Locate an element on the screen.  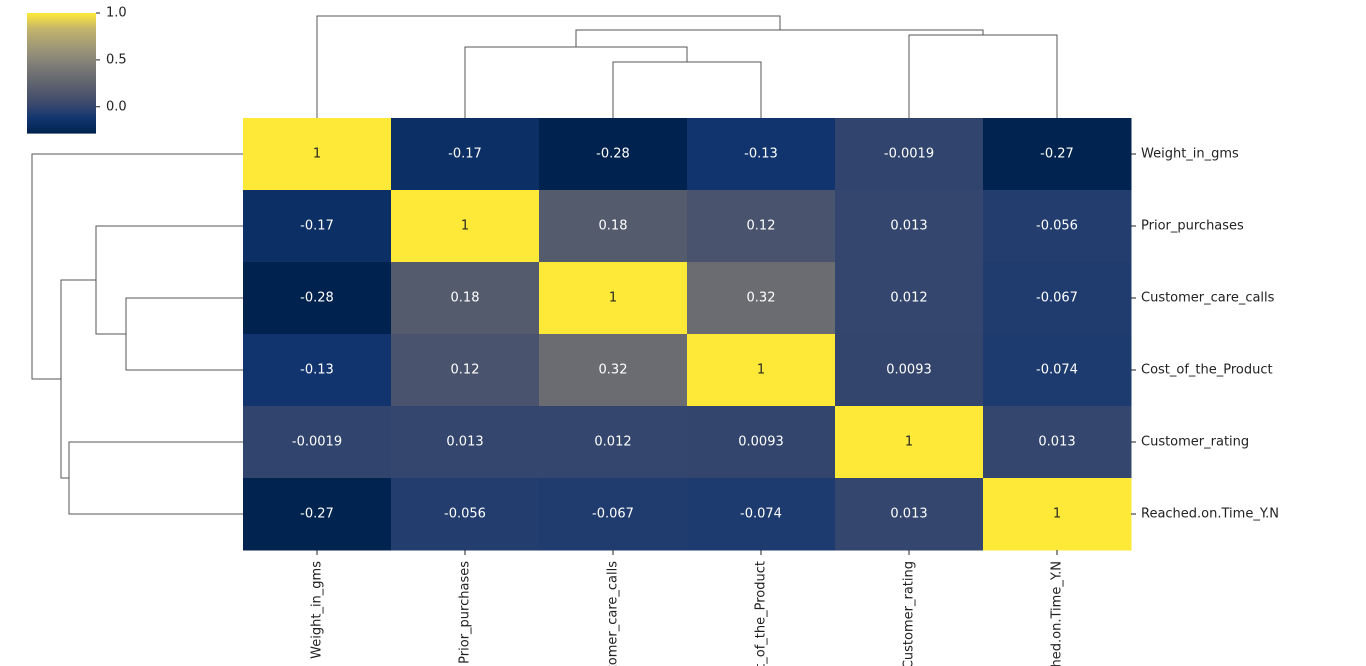
row-dendrogram is located at coordinates (137, 334).